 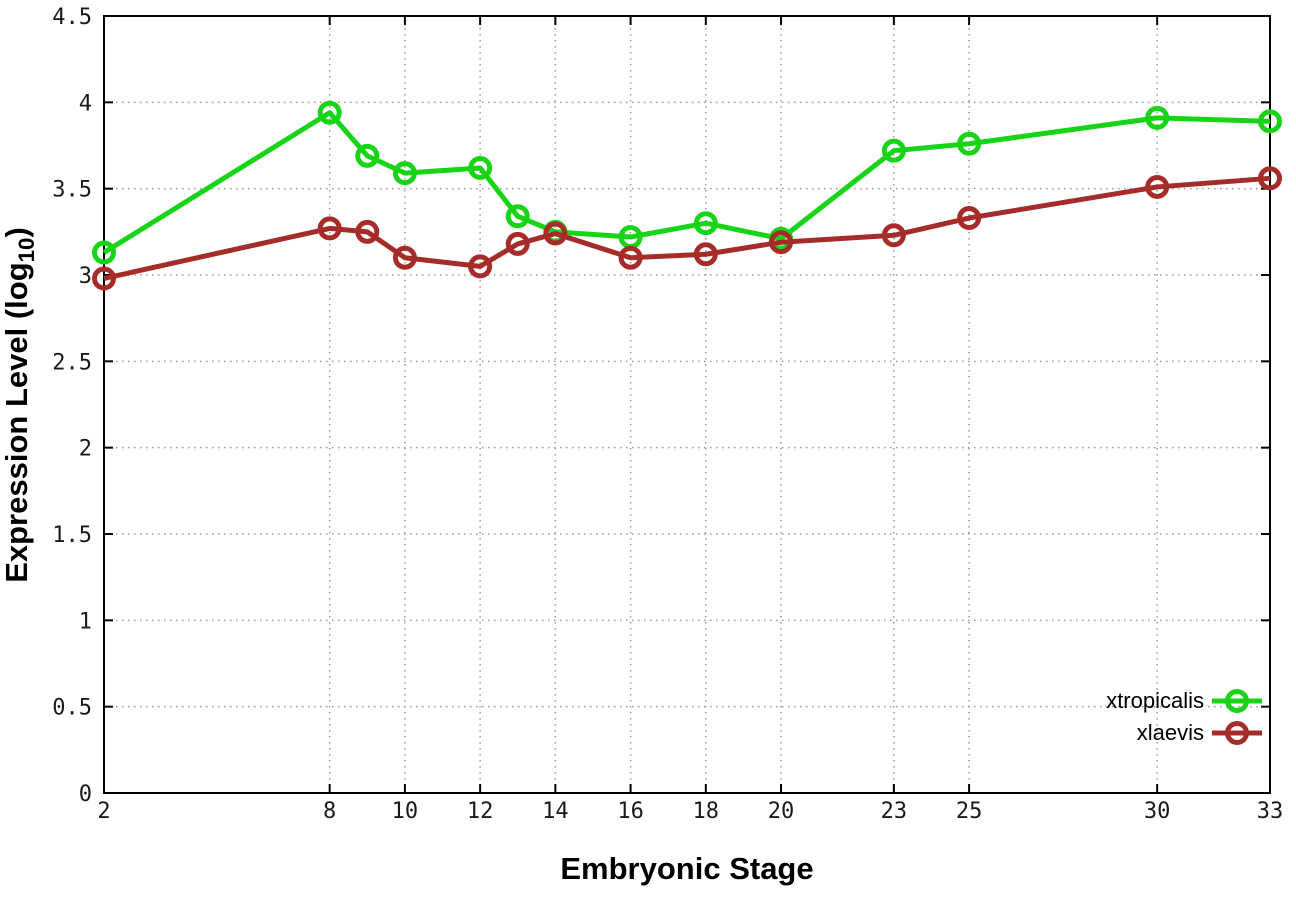 What do you see at coordinates (85, 449) in the screenshot?
I see `y-tick-label-2: 2` at bounding box center [85, 449].